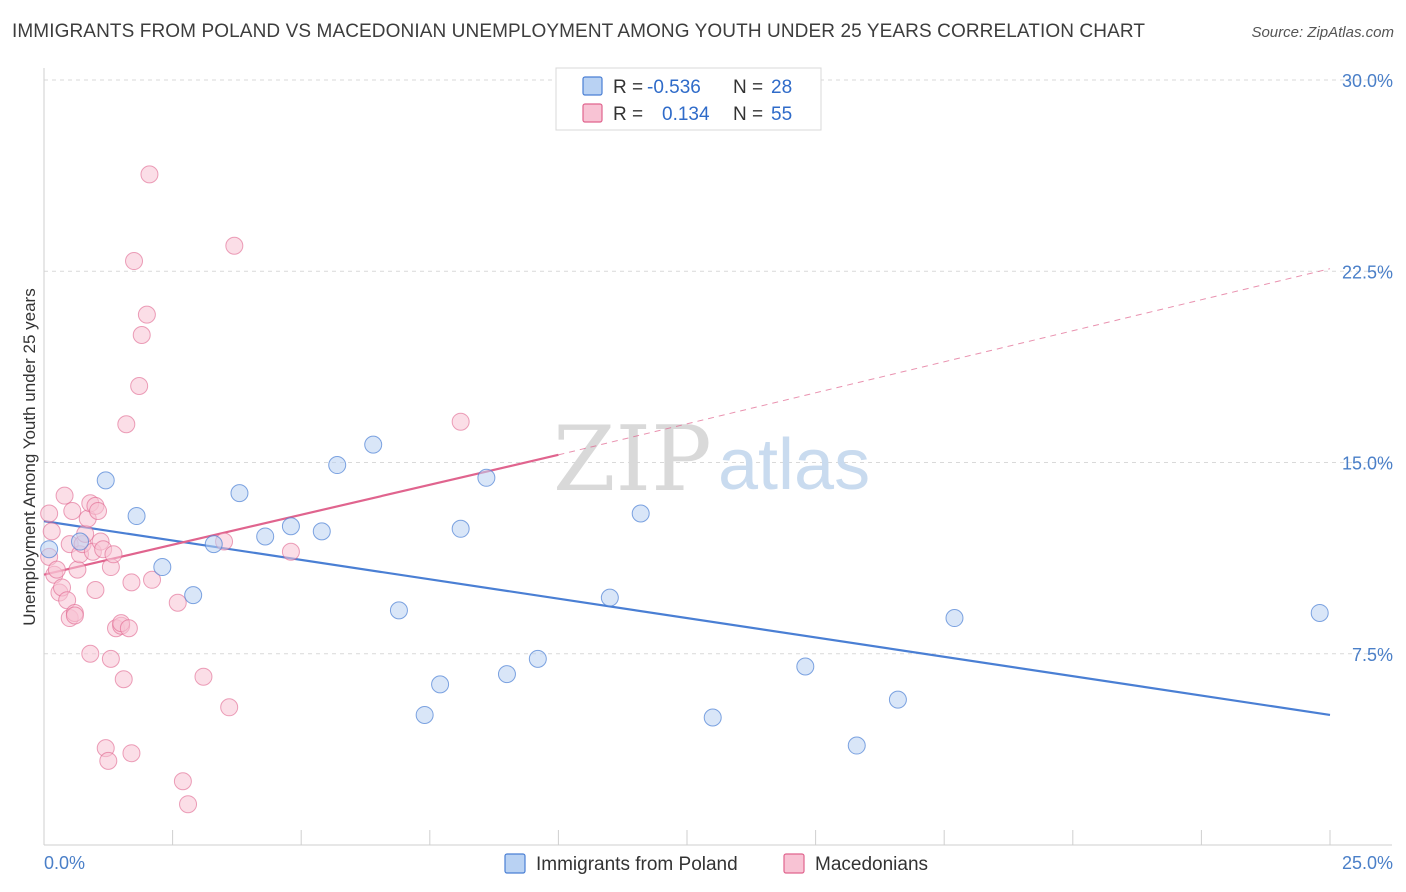 This screenshot has height=892, width=1406. Describe the element at coordinates (1322, 32) in the screenshot. I see `source-credit: Source: ZipAtlas.com` at that location.